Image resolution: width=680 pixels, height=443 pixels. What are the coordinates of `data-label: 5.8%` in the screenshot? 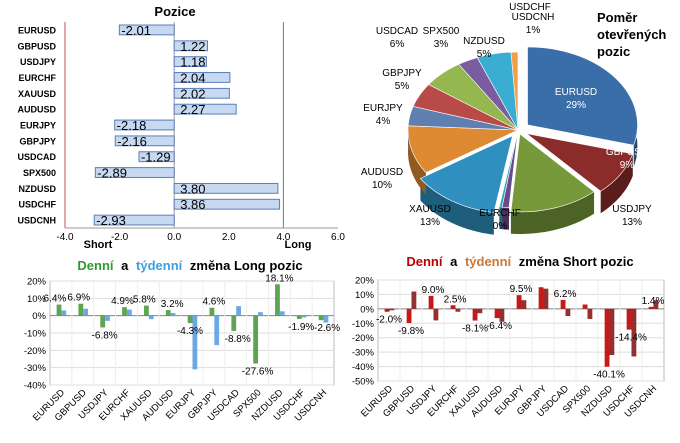 It's located at (144, 300).